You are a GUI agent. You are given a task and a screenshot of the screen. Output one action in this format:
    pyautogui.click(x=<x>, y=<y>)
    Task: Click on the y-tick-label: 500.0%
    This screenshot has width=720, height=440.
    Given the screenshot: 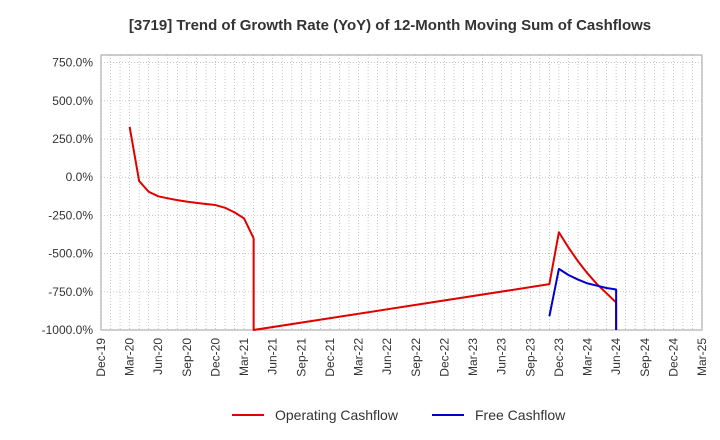 What is the action you would take?
    pyautogui.click(x=72, y=101)
    